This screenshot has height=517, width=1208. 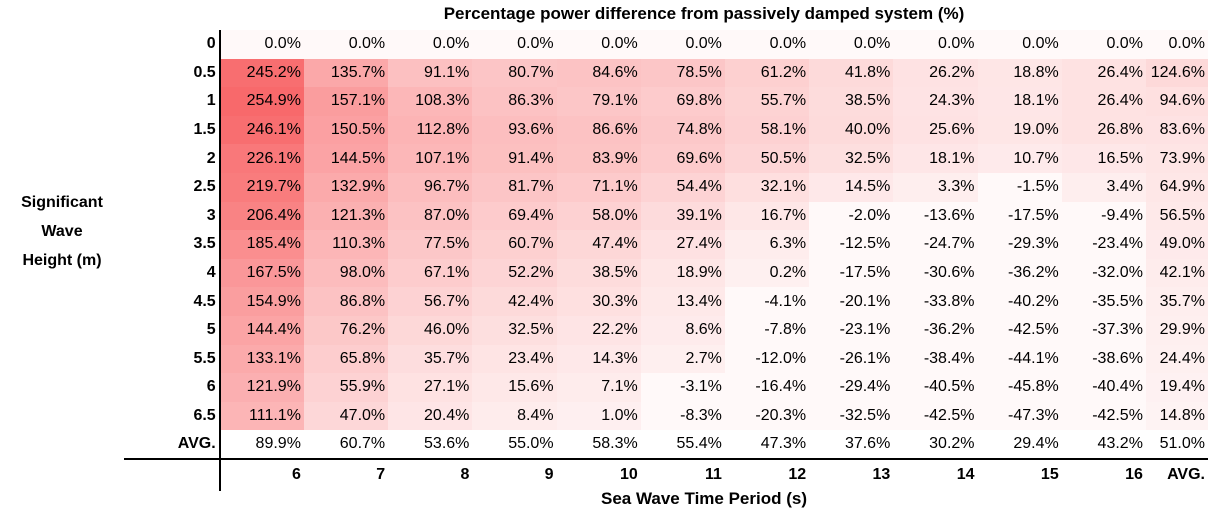 What do you see at coordinates (682, 216) in the screenshot?
I see `heatmap-cell: 39.1%` at bounding box center [682, 216].